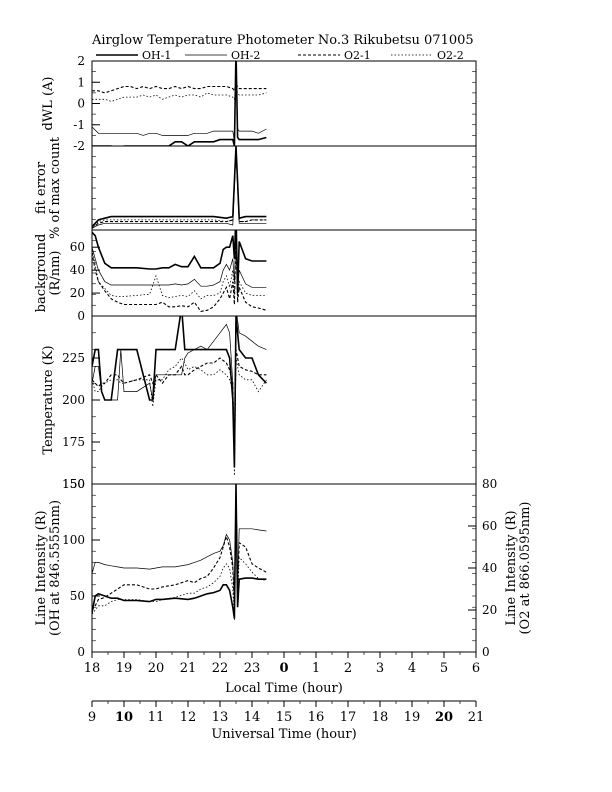 The width and height of the screenshot is (612, 792). What do you see at coordinates (48, 399) in the screenshot?
I see `y-axis-label: Temperature (K)` at bounding box center [48, 399].